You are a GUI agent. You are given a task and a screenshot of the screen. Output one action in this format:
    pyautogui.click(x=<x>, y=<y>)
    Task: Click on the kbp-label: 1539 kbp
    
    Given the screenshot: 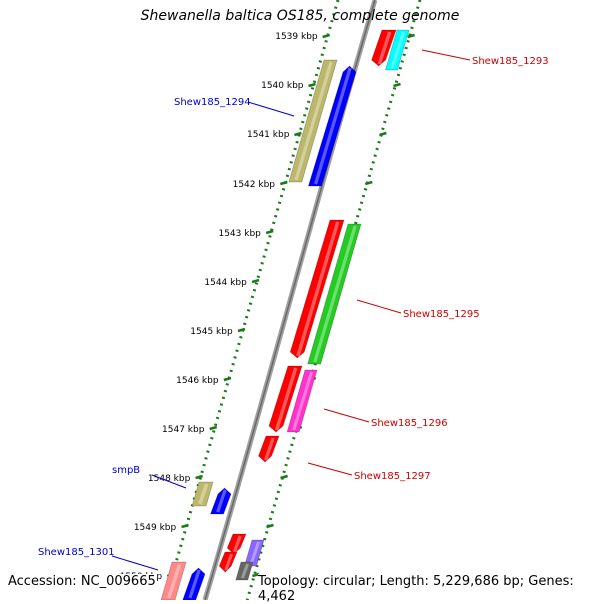 What is the action you would take?
    pyautogui.click(x=296, y=37)
    